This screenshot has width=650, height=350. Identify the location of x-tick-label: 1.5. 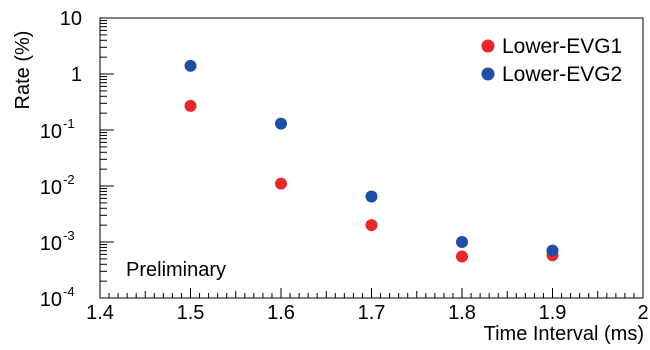
(191, 313).